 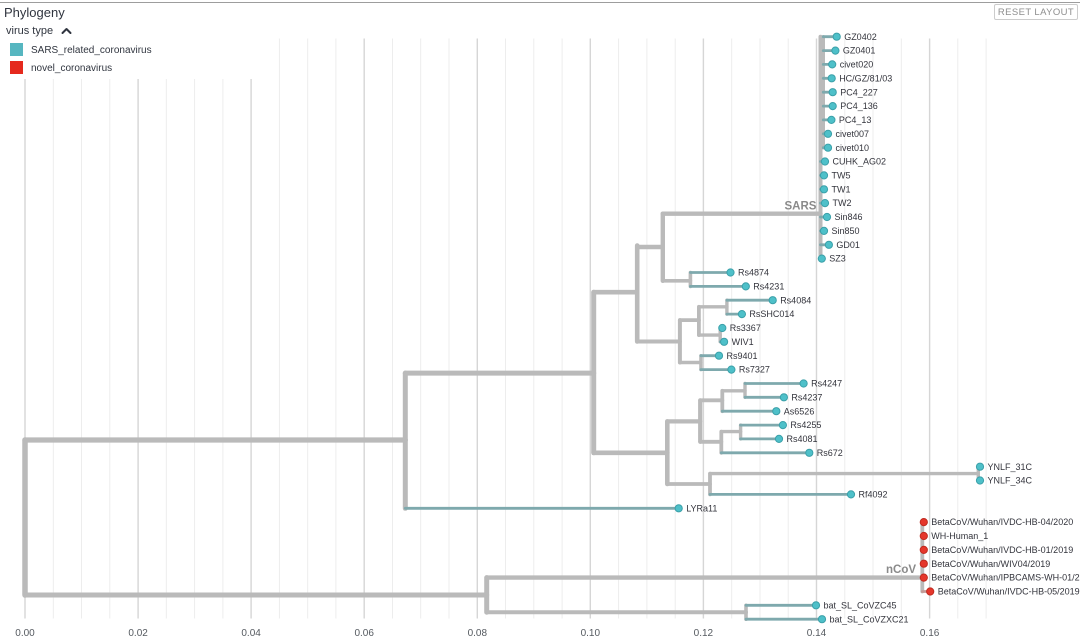 I want to click on svg-text: bat_SL_CoVZC45, so click(x=860, y=605).